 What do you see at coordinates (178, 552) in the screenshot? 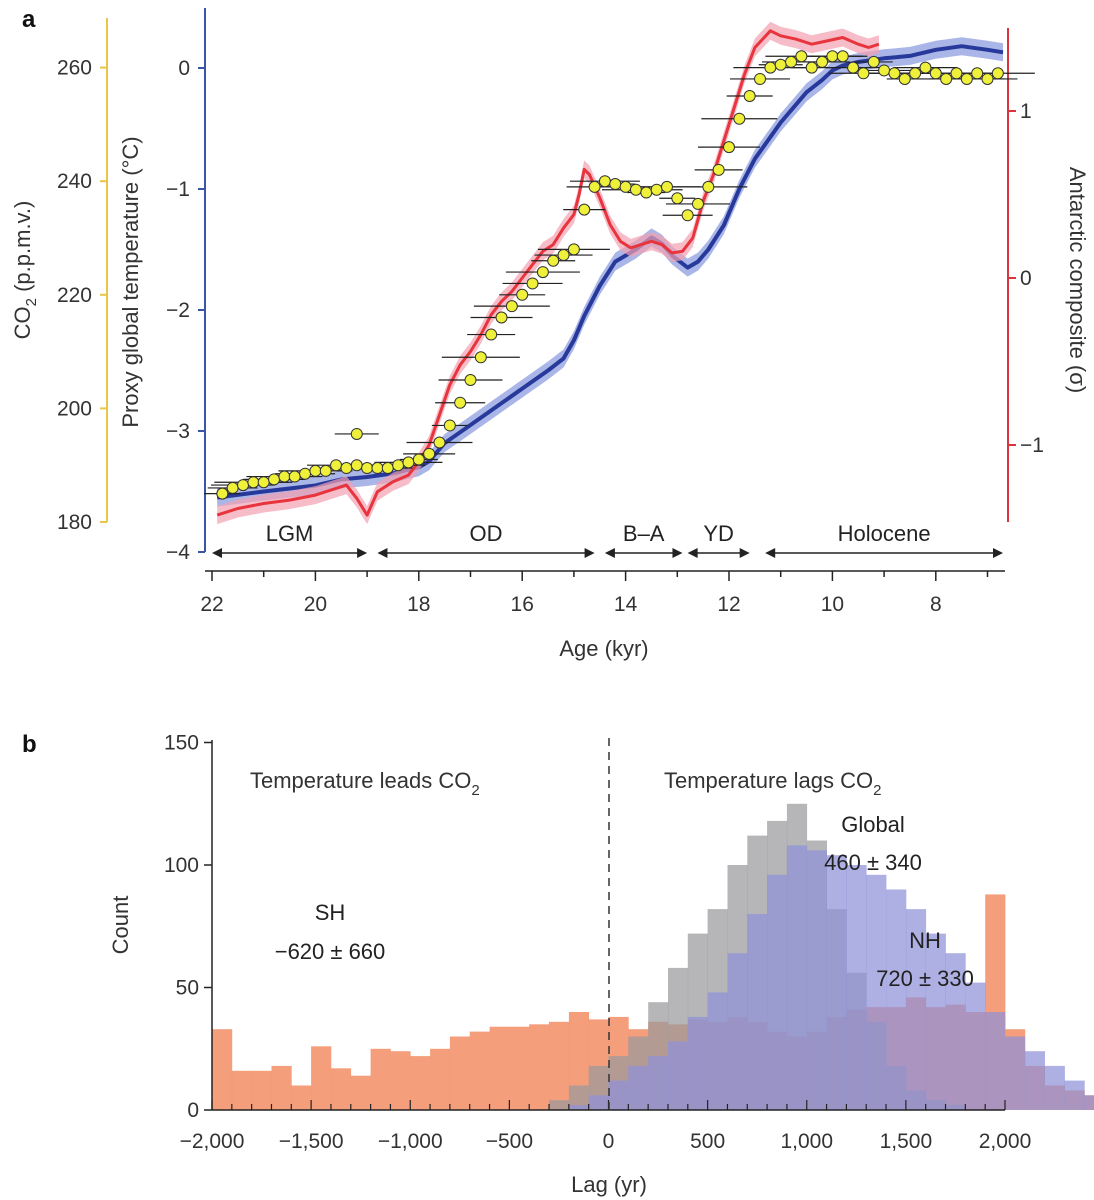
I see `temperature-tick-label: −4` at bounding box center [178, 552].